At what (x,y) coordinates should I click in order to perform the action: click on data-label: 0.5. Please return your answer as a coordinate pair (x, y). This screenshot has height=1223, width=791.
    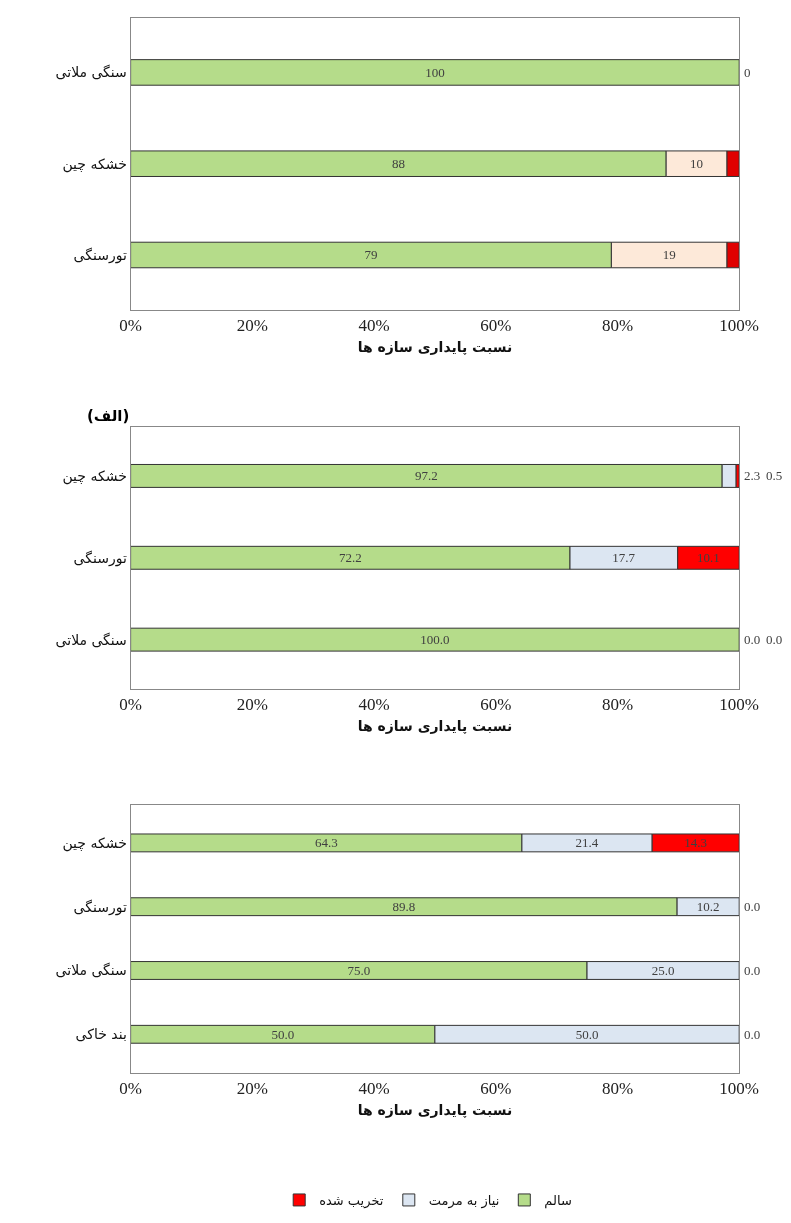
    Looking at the image, I should click on (774, 475).